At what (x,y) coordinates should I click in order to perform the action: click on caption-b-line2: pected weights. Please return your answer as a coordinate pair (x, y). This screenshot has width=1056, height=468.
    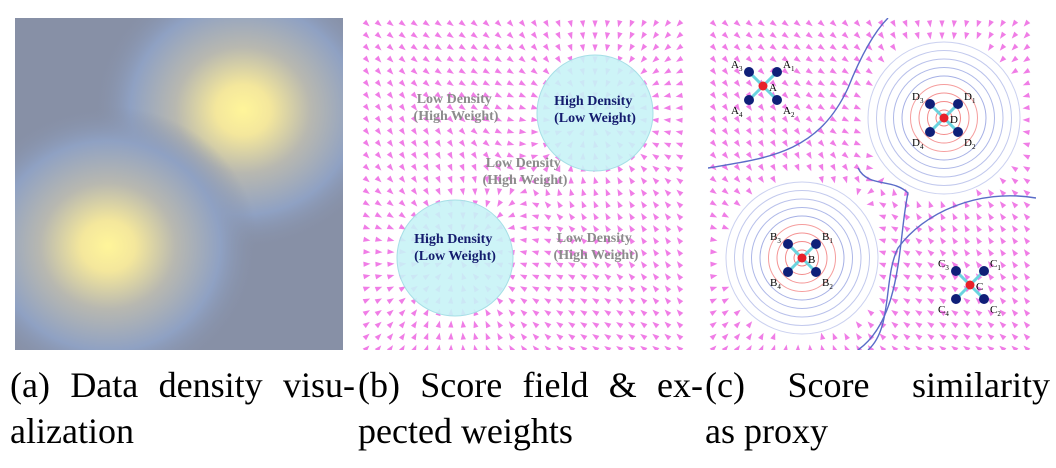
    Looking at the image, I should click on (465, 431).